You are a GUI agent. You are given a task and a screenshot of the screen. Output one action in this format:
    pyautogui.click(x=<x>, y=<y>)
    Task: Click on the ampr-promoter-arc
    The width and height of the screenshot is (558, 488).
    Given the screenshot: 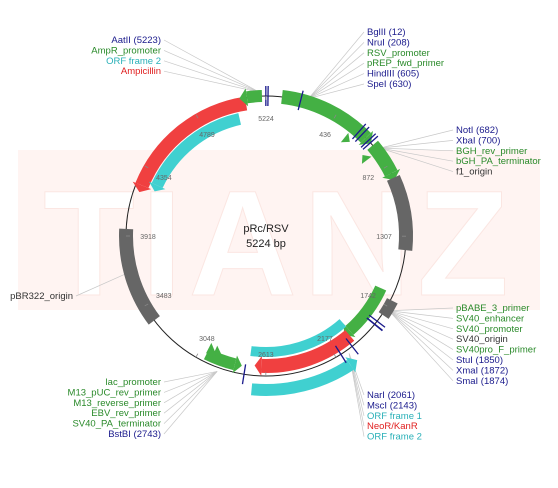 What is the action you would take?
    pyautogui.click(x=254, y=97)
    